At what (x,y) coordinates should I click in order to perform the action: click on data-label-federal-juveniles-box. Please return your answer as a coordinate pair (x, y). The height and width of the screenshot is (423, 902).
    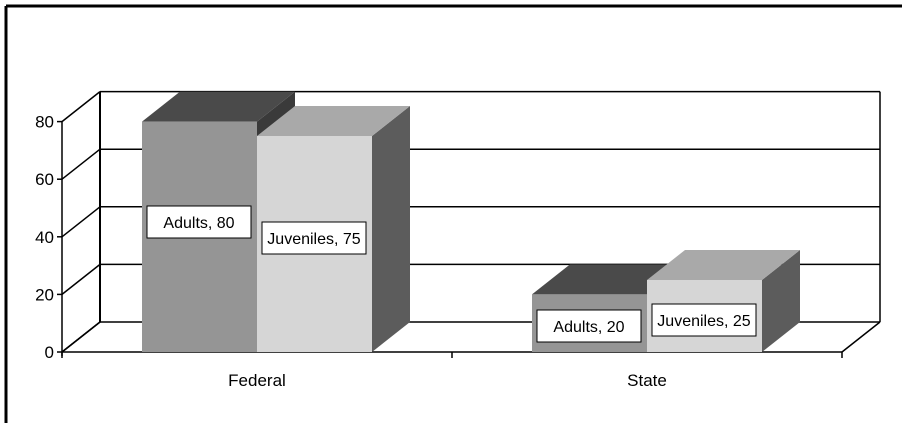
    Looking at the image, I should click on (314, 238).